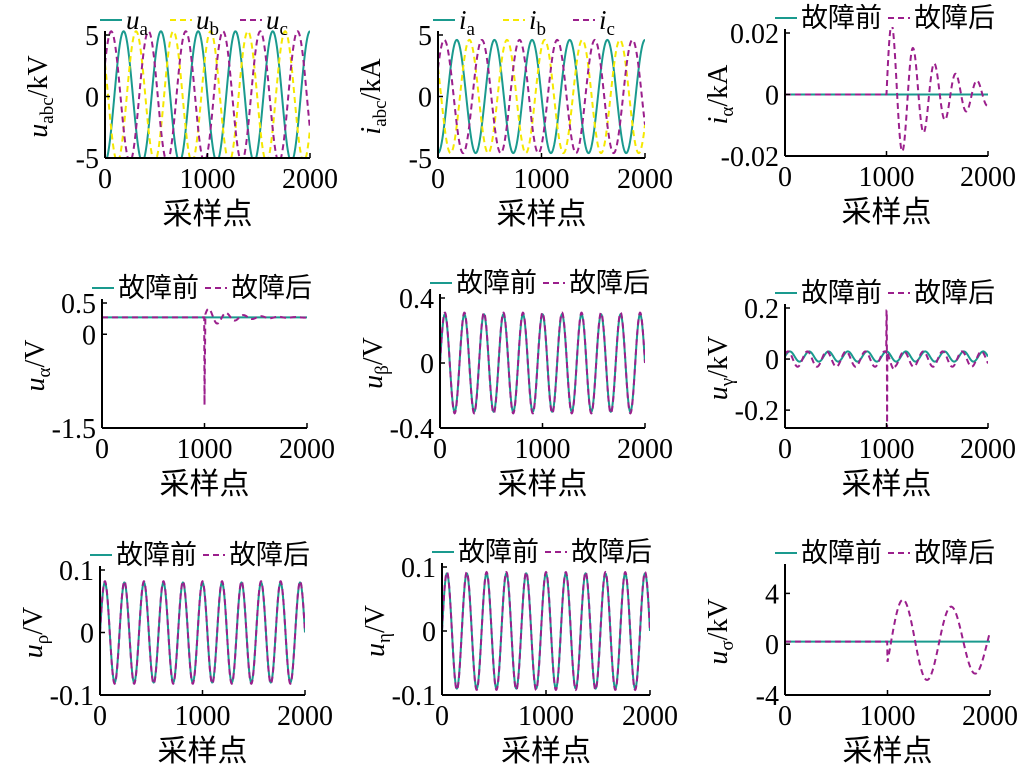 The height and width of the screenshot is (772, 1033). Describe the element at coordinates (454, 22) in the screenshot. I see `legend-entry-1: ia` at that location.